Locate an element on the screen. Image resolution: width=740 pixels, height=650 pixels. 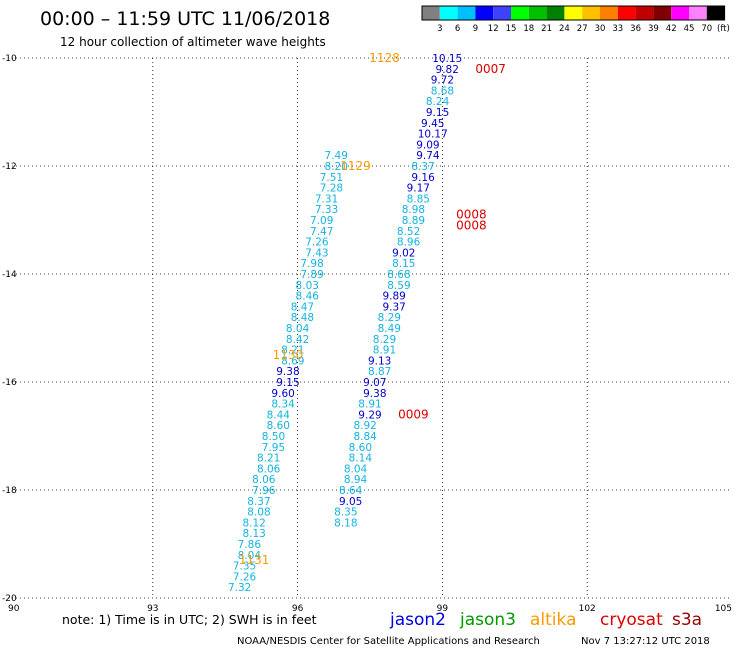
wave-height-label: 8.20 is located at coordinates (336, 167).